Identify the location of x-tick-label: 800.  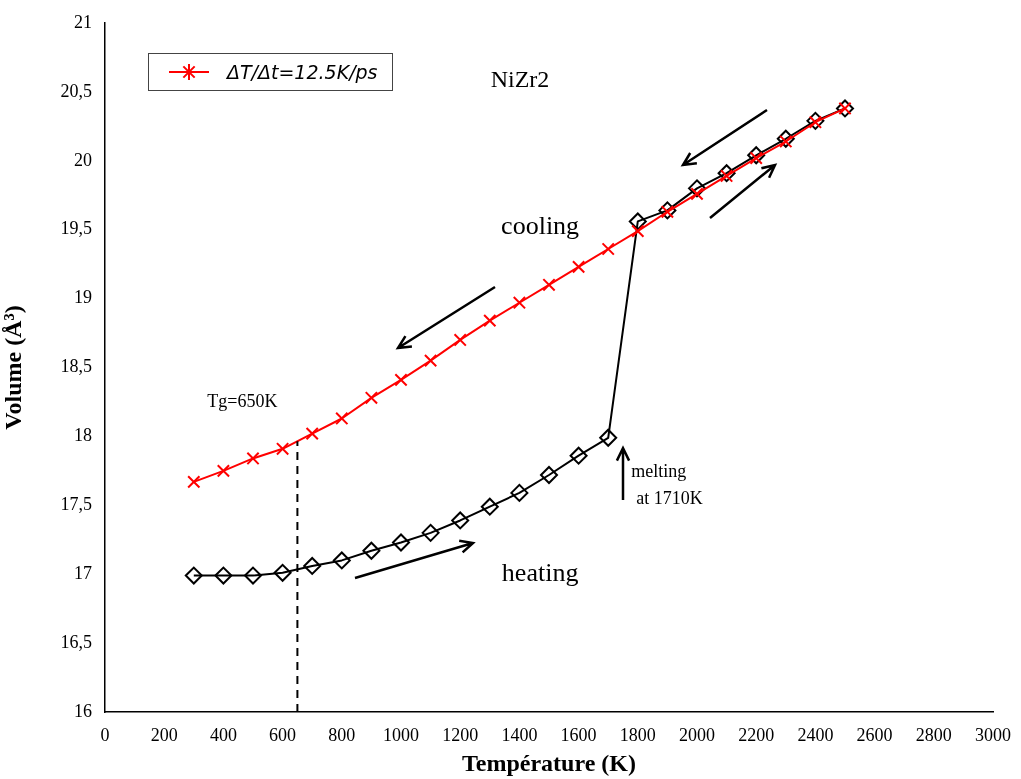
(342, 734).